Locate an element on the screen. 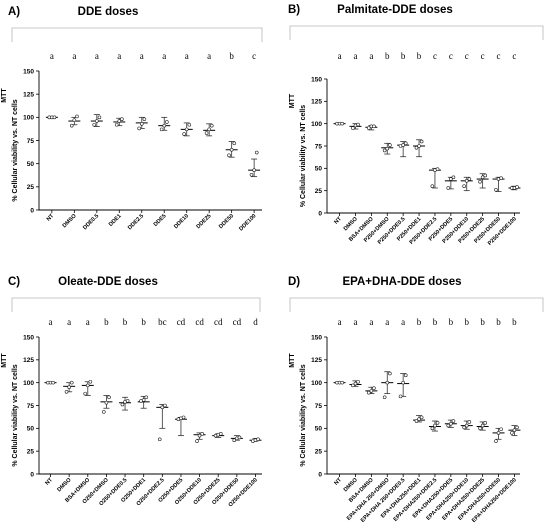  y-tick-label: 25 is located at coordinates (319, 451).